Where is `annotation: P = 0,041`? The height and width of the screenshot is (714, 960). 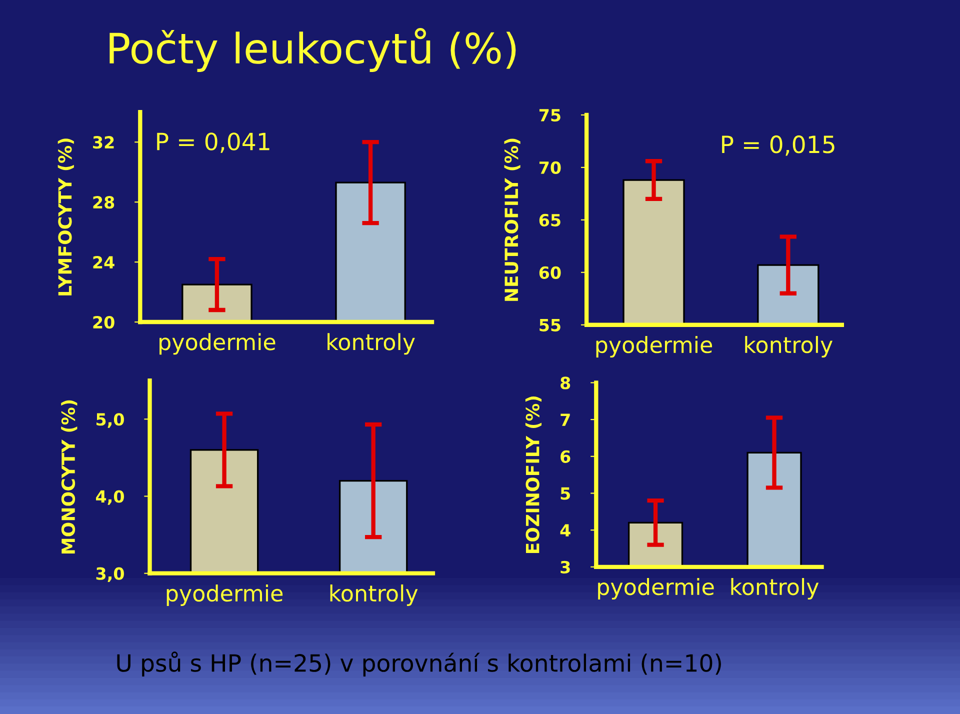 annotation: P = 0,041 is located at coordinates (213, 142).